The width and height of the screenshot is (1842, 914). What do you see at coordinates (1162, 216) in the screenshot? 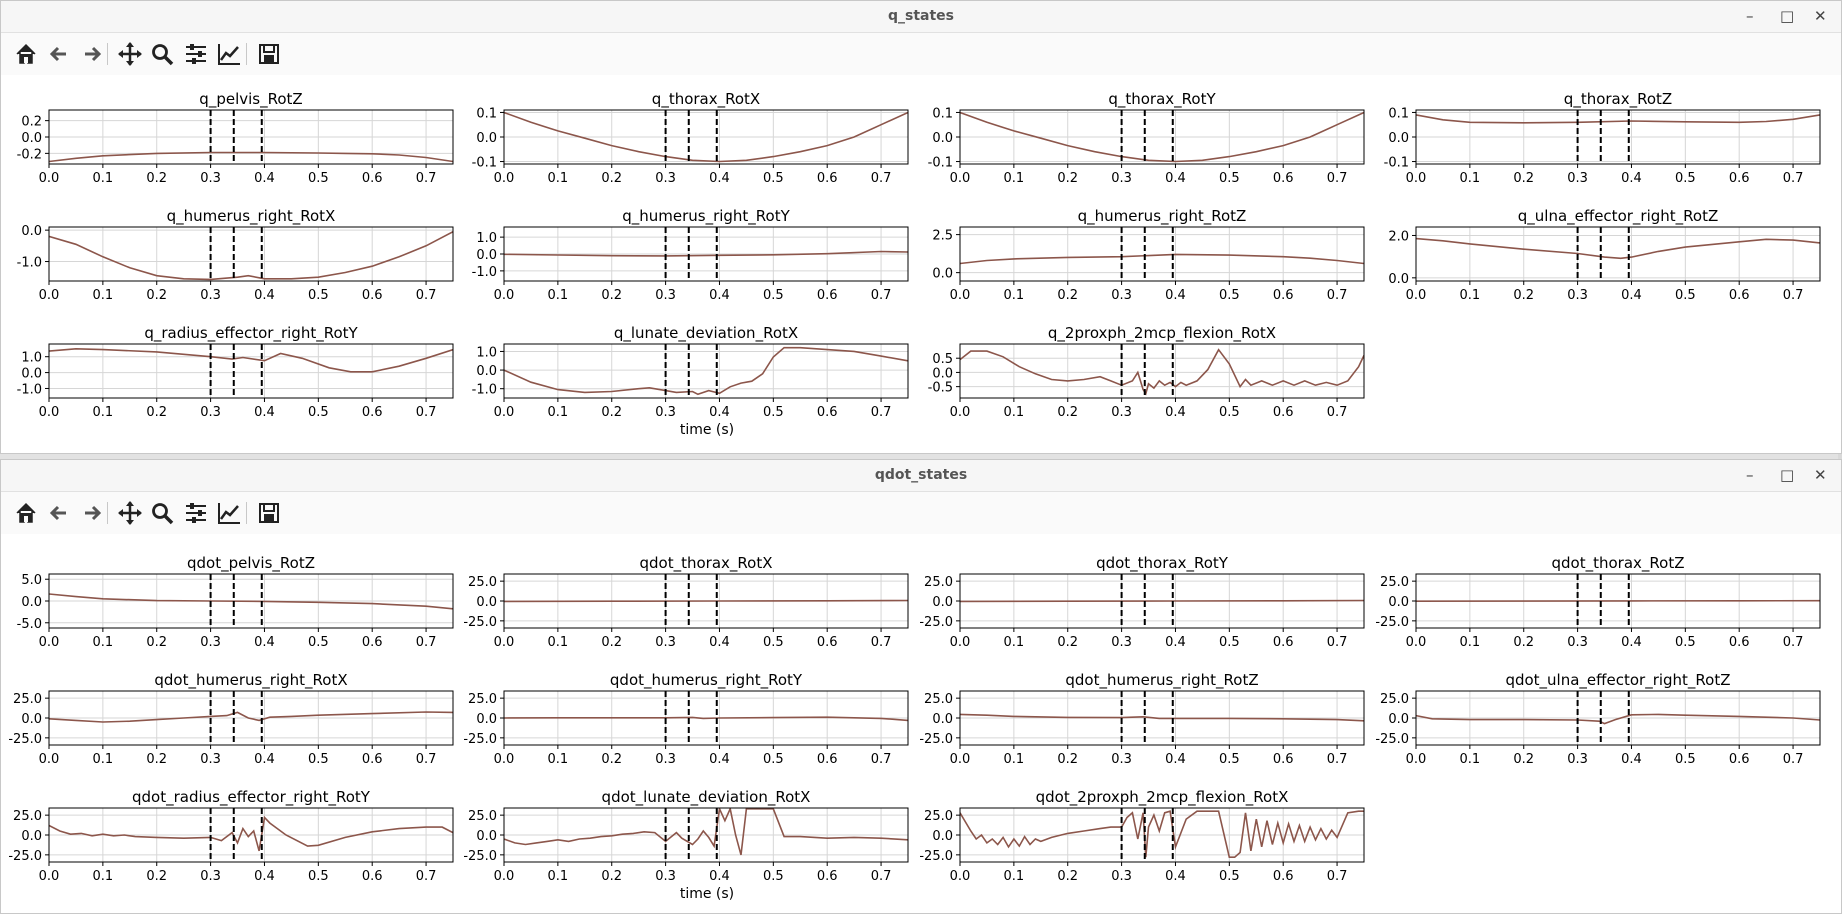
I see `subplot-title: q_humerus_right_RotZ` at bounding box center [1162, 216].